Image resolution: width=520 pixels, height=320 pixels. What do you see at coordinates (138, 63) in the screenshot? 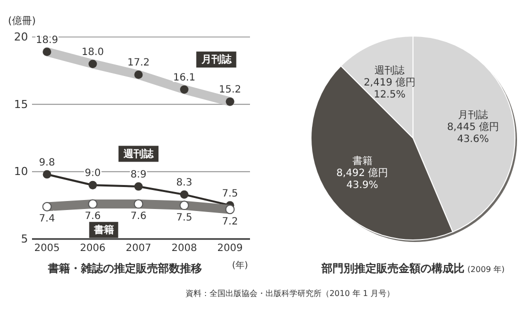
I see `data-label: 17.2` at bounding box center [138, 63].